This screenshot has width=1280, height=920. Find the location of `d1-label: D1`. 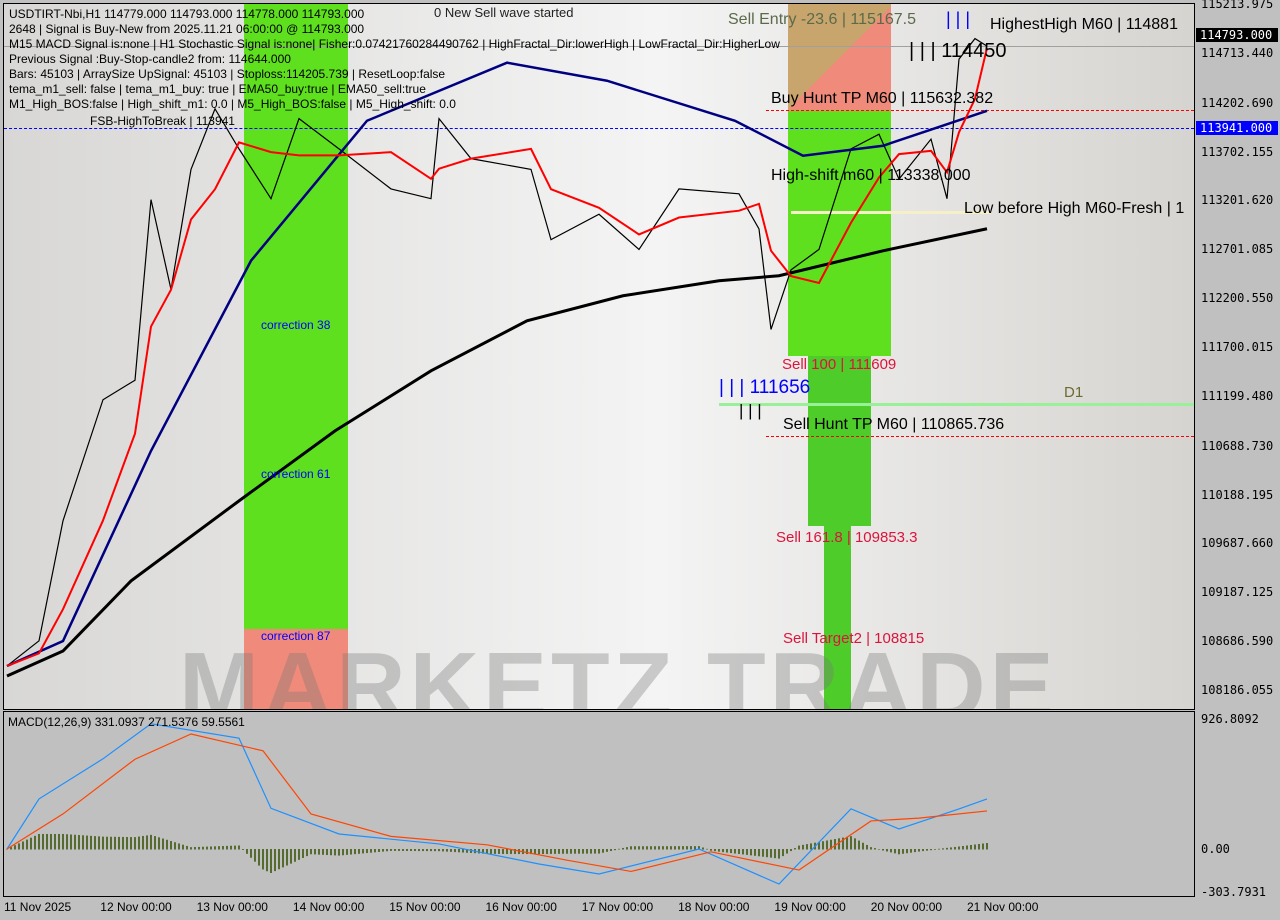

d1-label: D1 is located at coordinates (1074, 392).